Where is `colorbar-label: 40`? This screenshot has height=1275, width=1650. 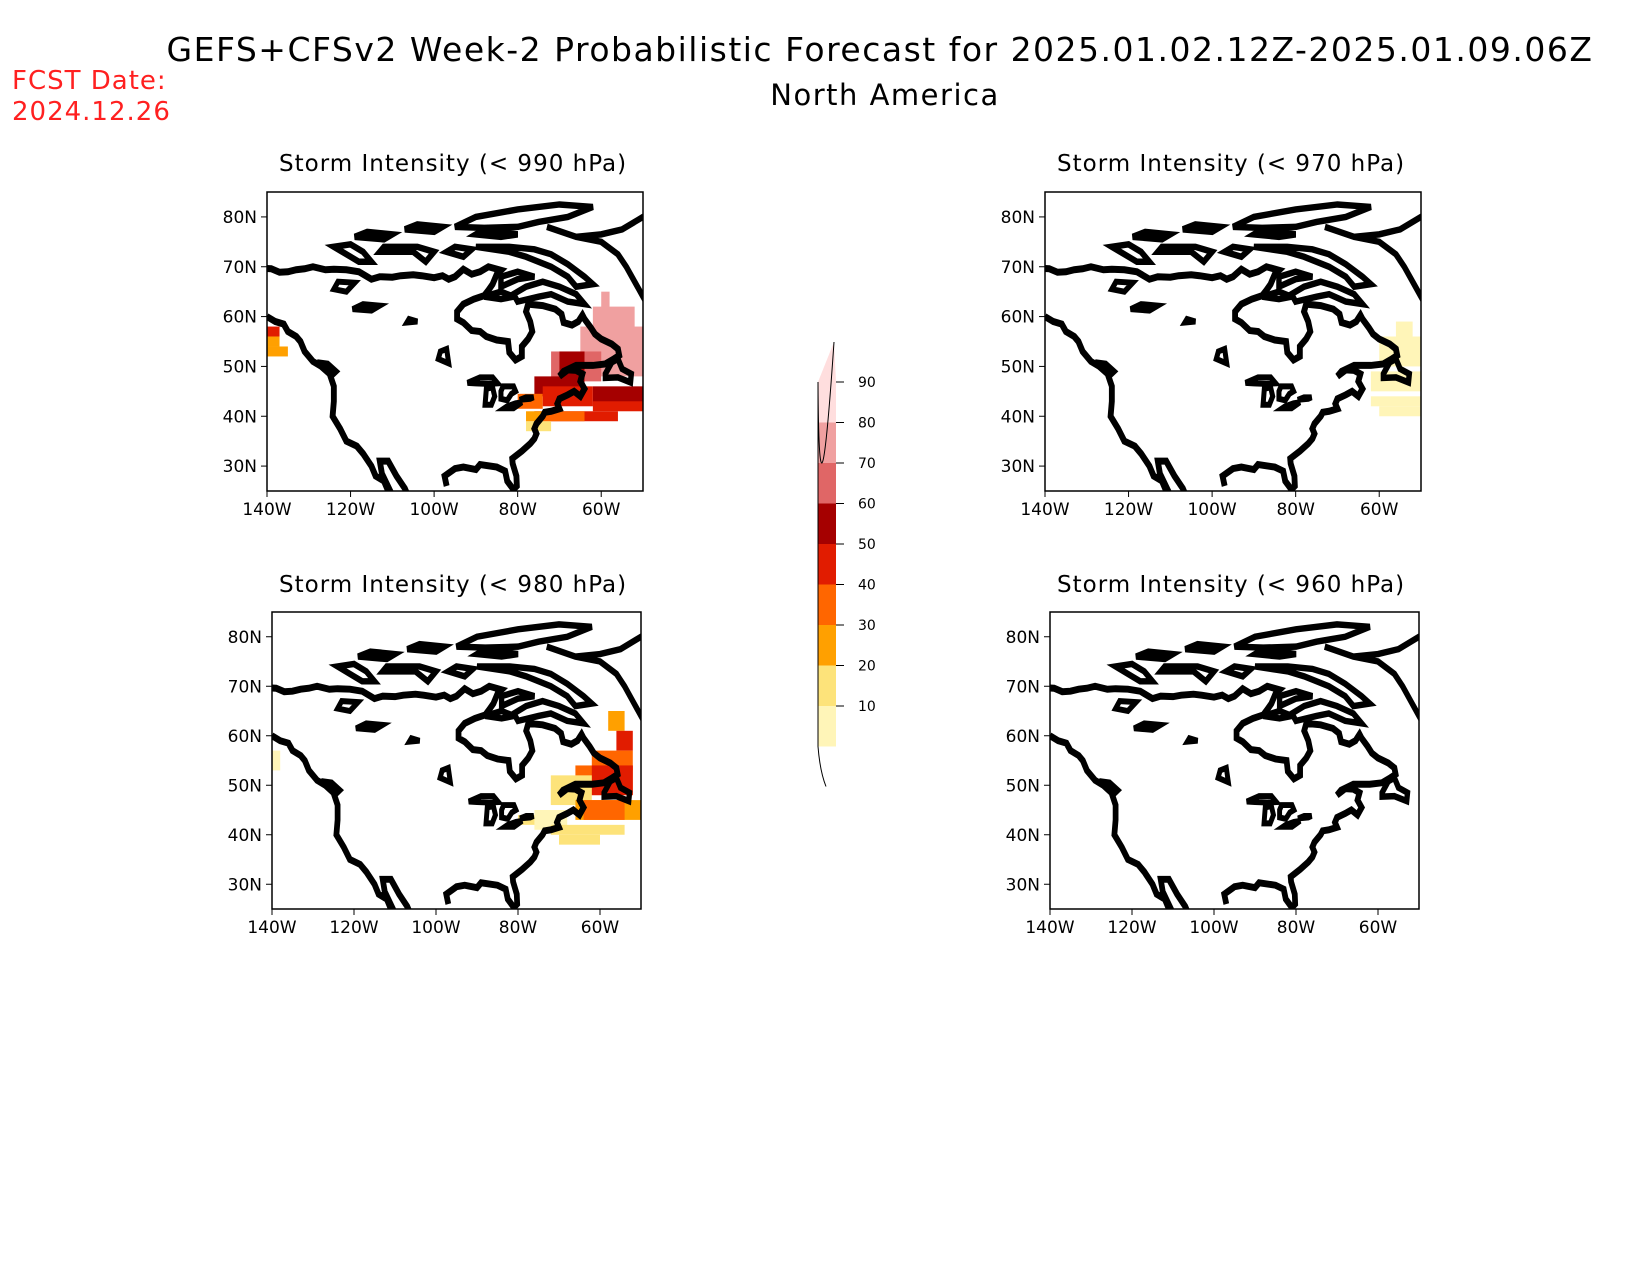 colorbar-label: 40 is located at coordinates (867, 586).